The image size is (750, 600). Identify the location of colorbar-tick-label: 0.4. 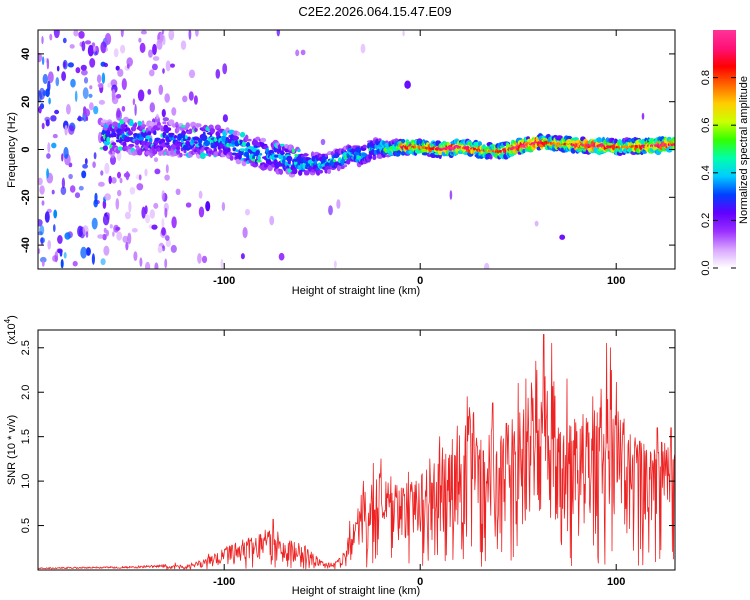
(706, 172).